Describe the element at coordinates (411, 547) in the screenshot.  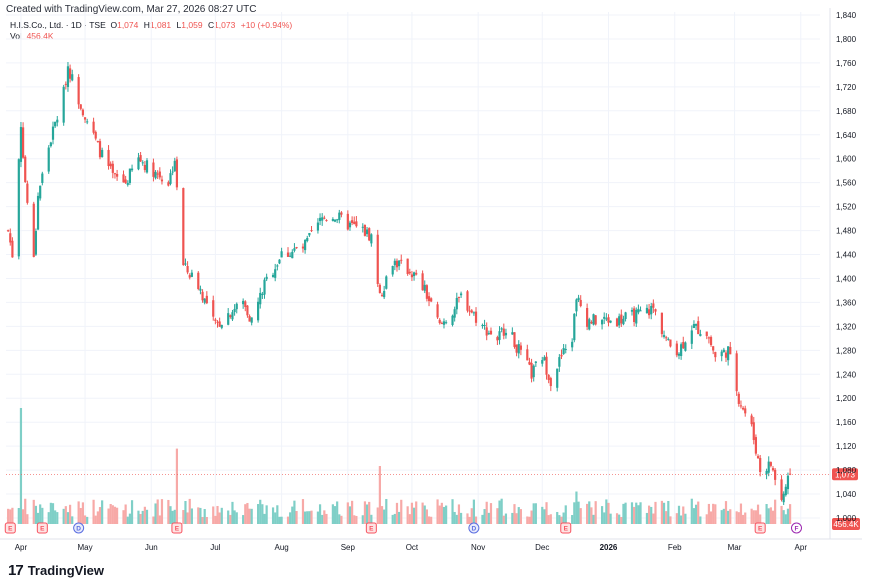
I see `time-axis: Apr May Jun Jul Aug Sep Oct Nov Dec 2026 Feb Mar Apr` at that location.